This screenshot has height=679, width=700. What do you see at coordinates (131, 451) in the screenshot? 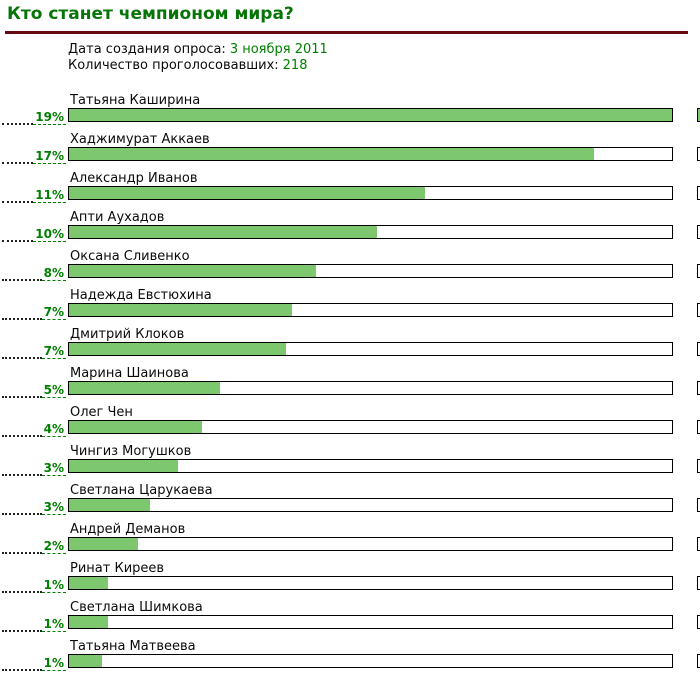
I see `candidate-name: Чингиз Могушков` at bounding box center [131, 451].